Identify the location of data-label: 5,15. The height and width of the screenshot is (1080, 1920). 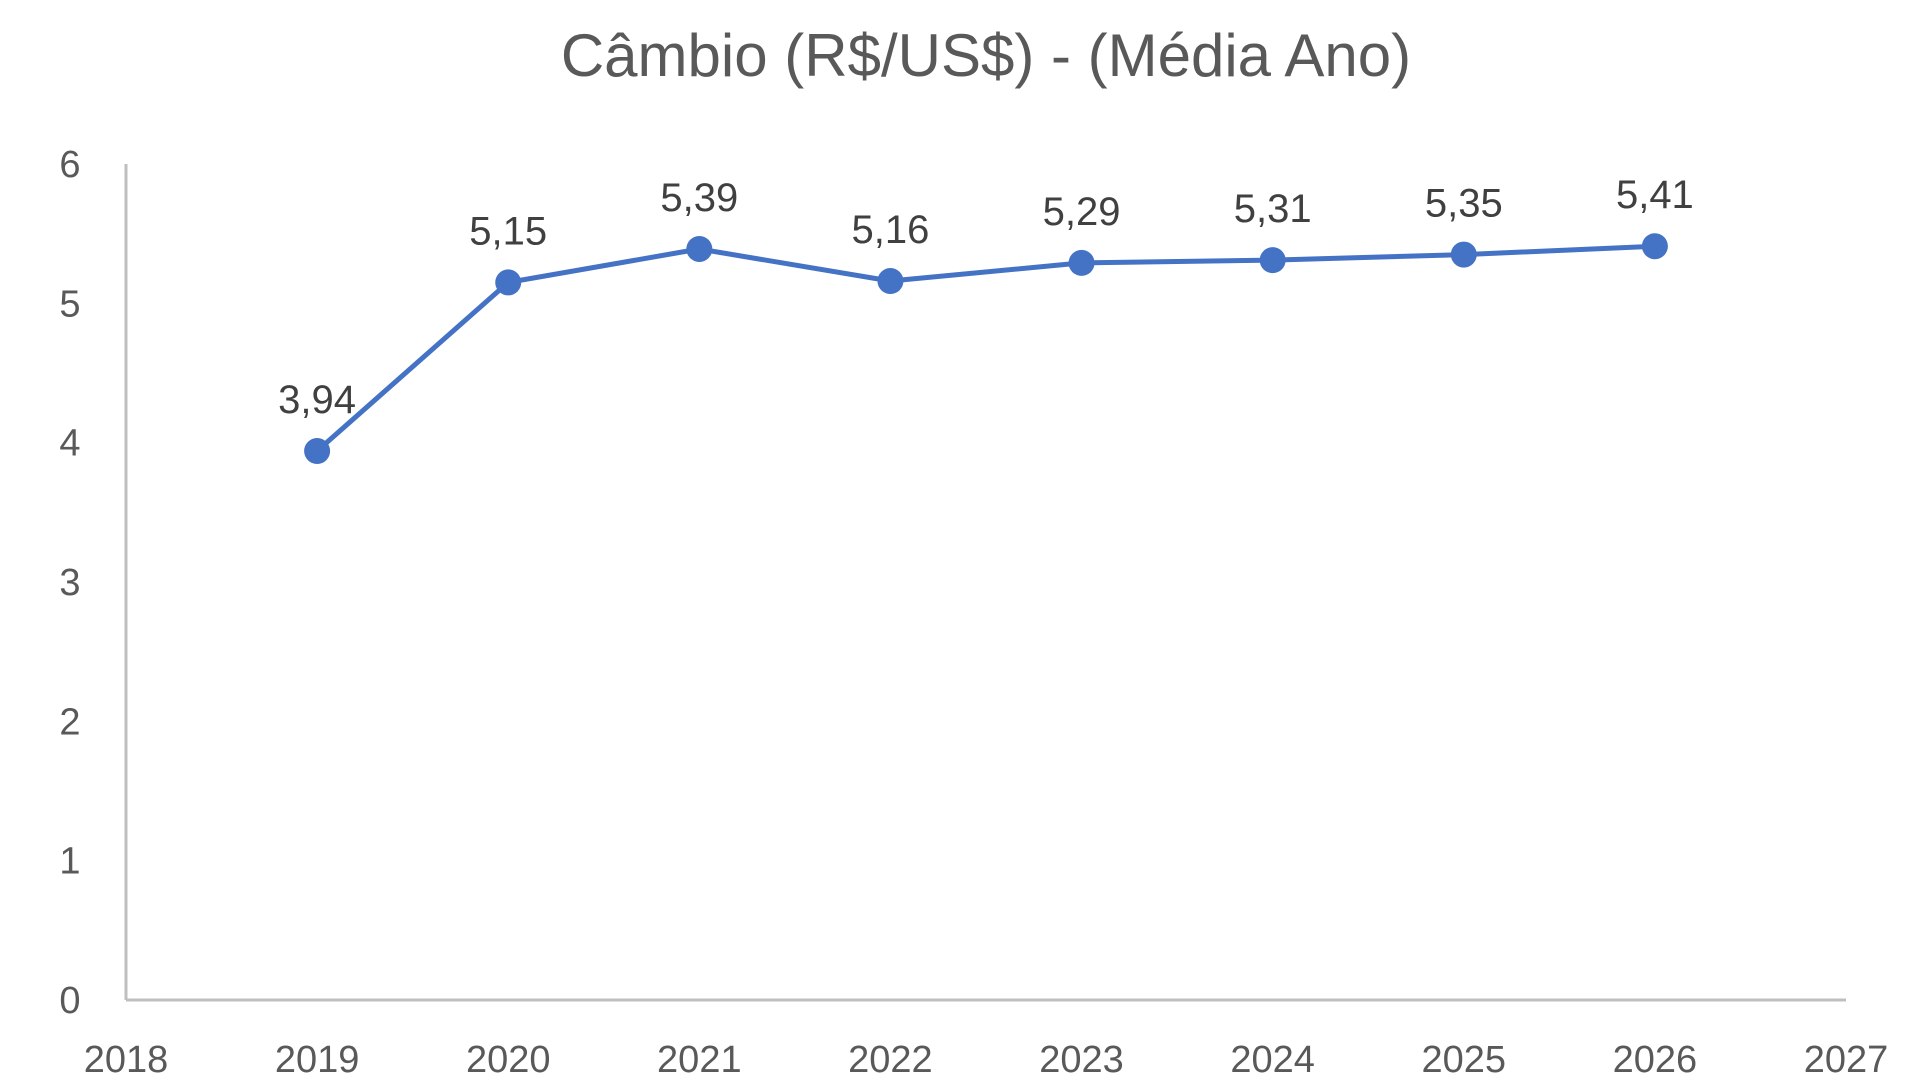
(508, 231).